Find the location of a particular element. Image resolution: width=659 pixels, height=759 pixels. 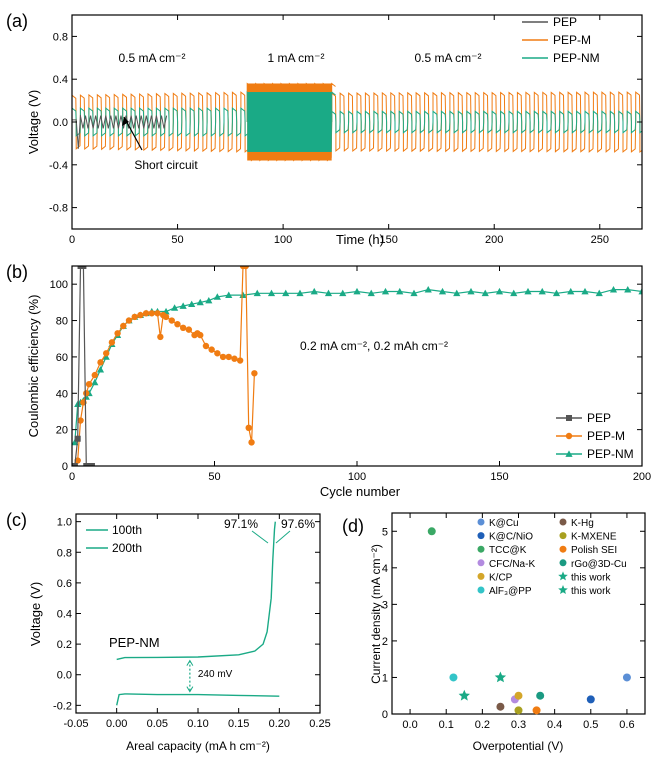

y-tick-label: 0.0 is located at coordinates (64, 676).